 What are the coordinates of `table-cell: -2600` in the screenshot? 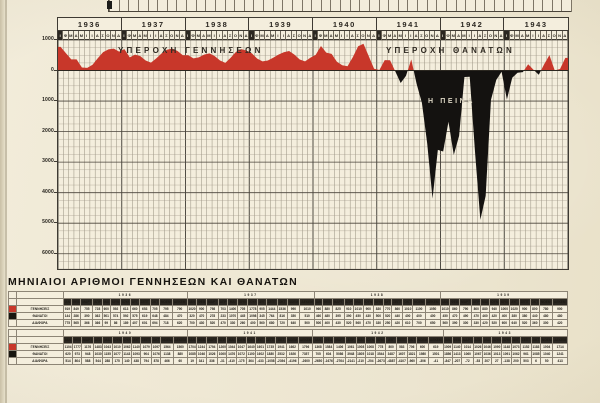 It's located at (305, 361).